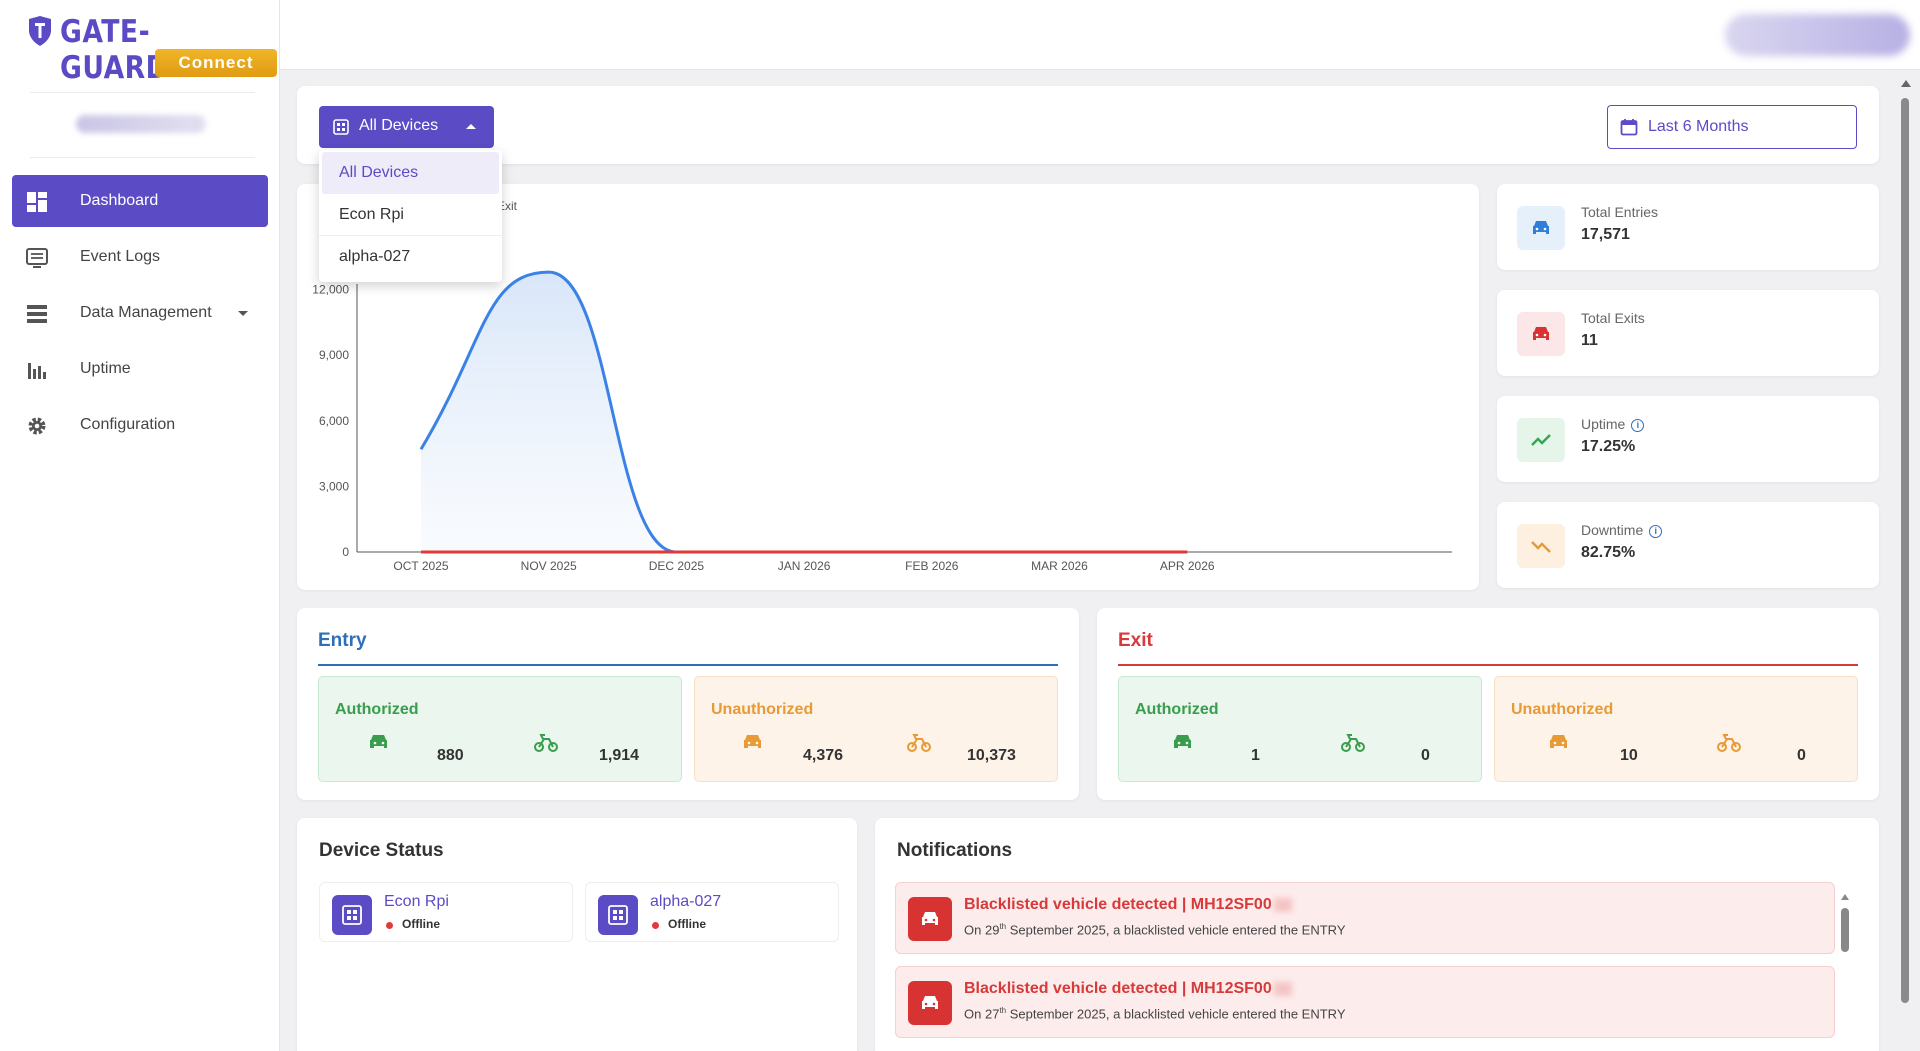  I want to click on car-entry-icon, so click(1541, 227).